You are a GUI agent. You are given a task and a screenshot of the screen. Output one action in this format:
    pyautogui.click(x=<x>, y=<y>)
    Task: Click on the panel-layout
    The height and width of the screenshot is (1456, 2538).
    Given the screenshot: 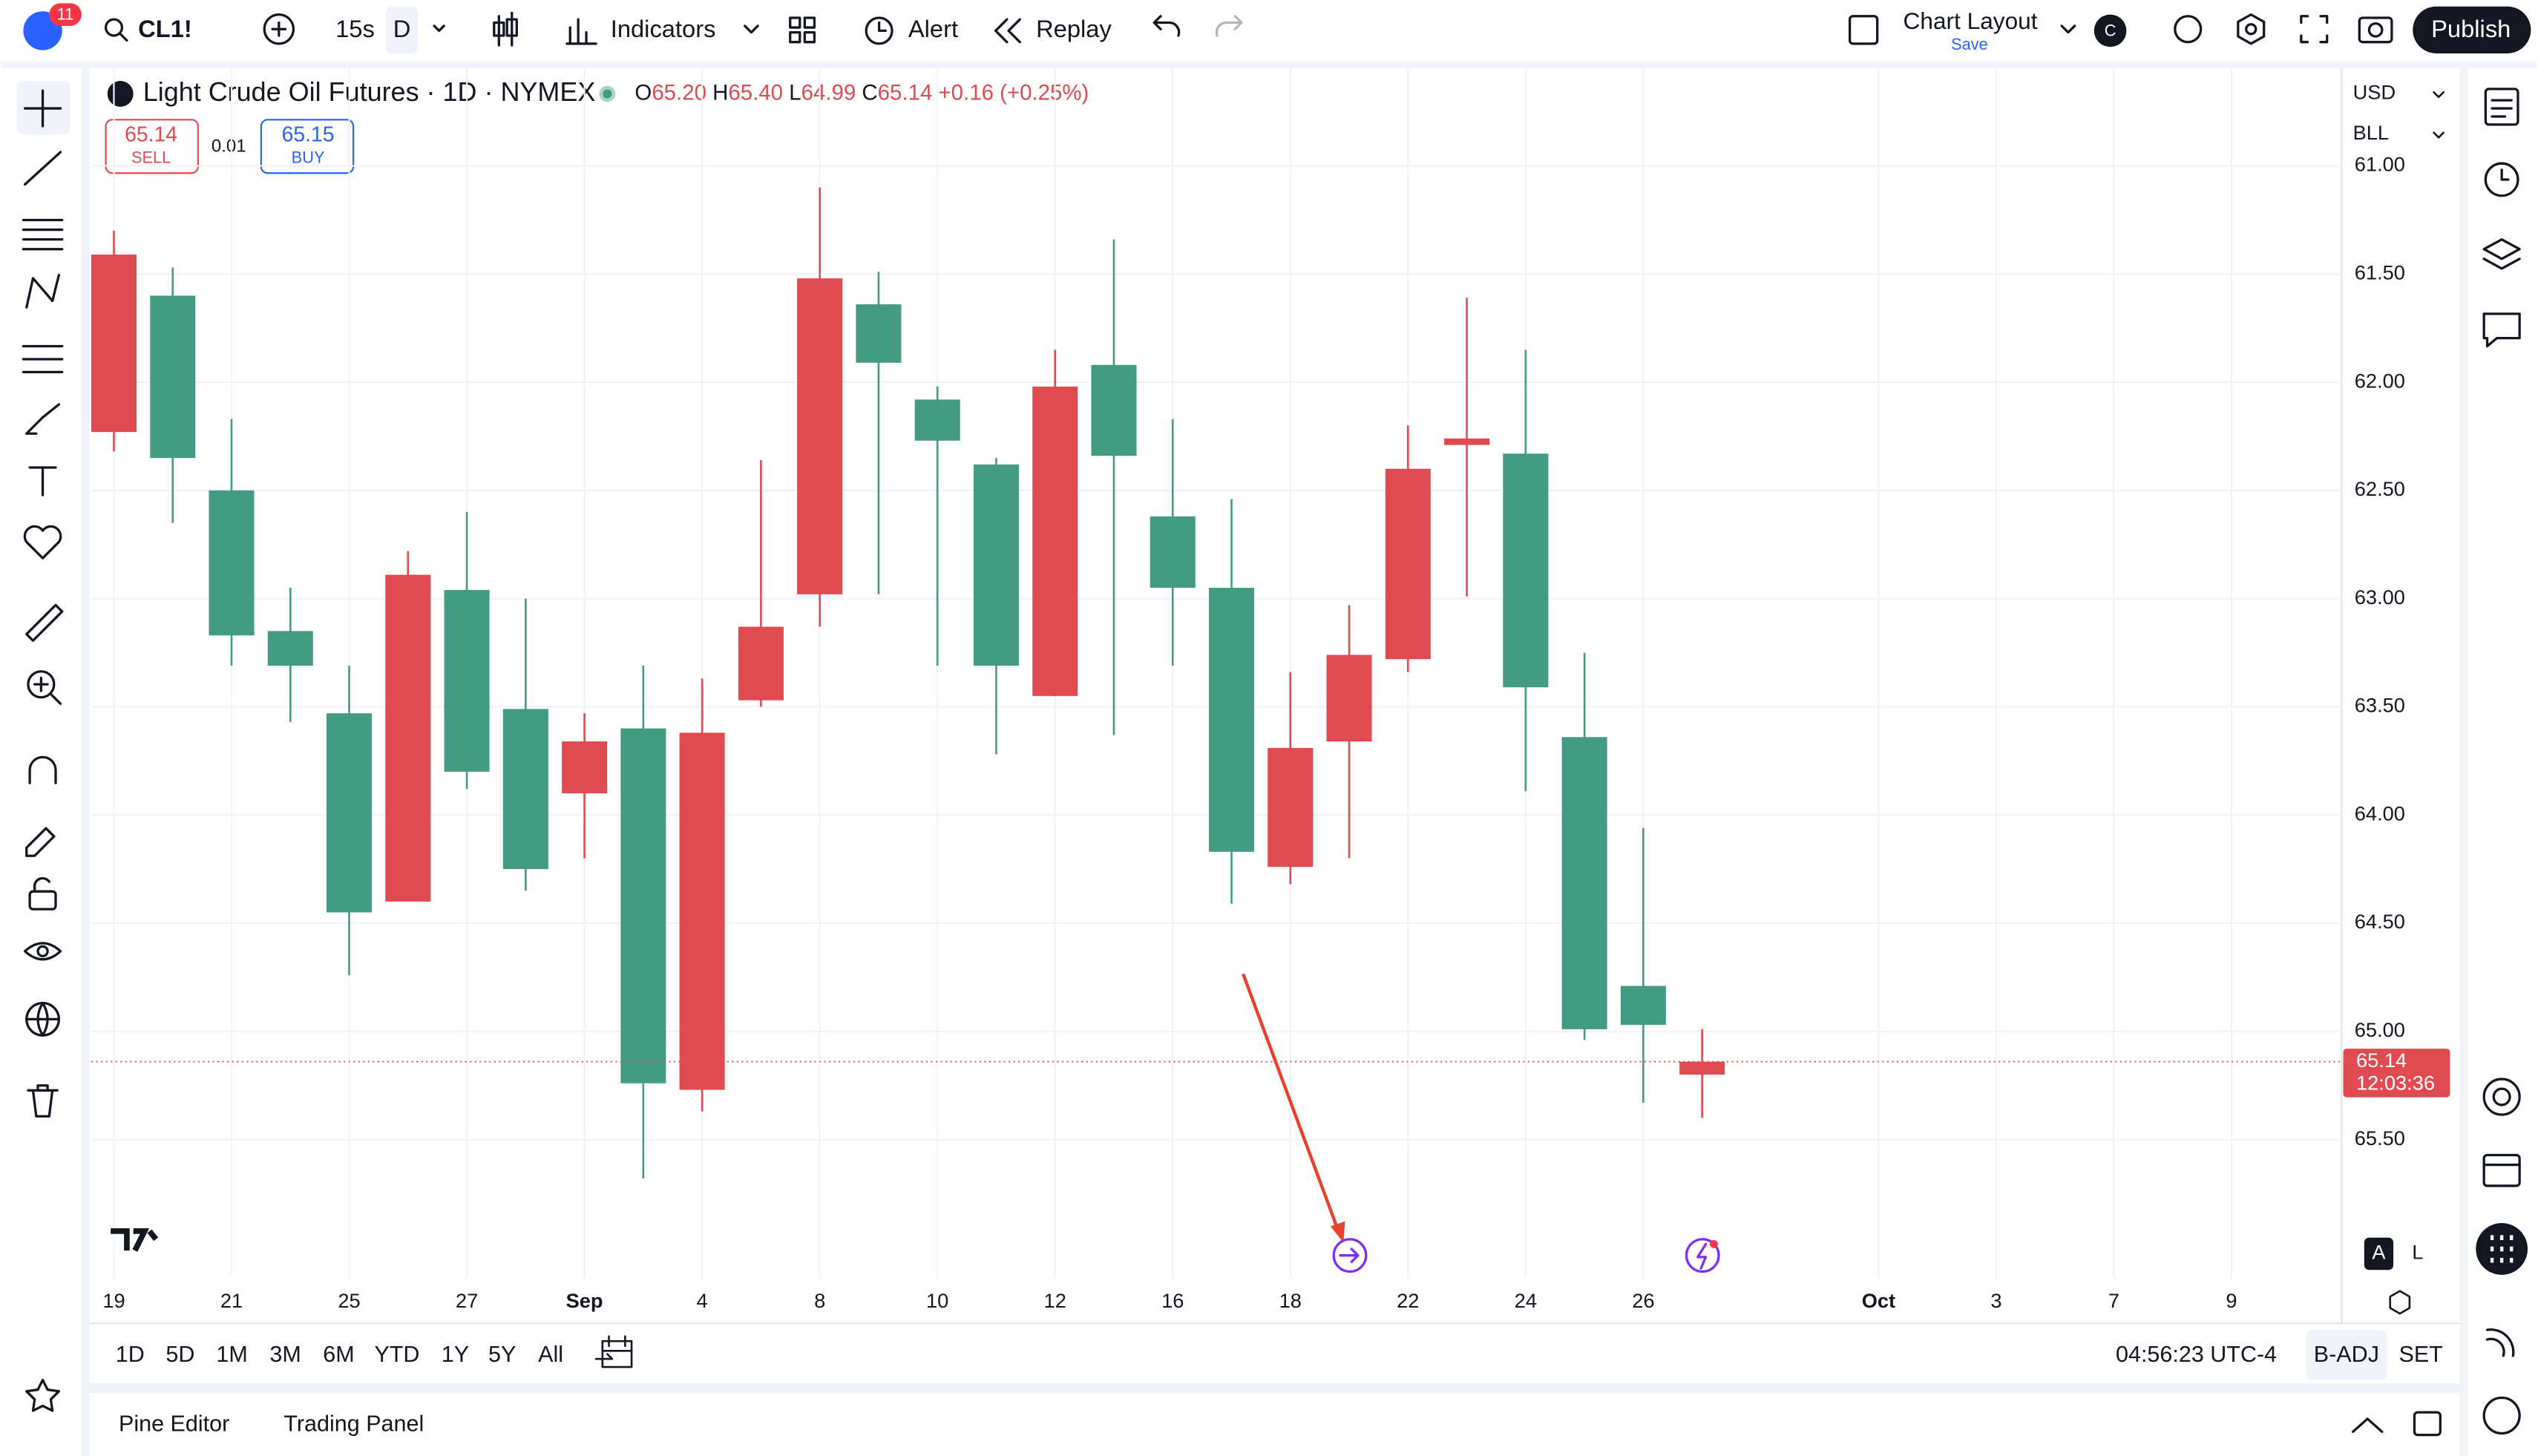 What is the action you would take?
    pyautogui.click(x=2427, y=1424)
    